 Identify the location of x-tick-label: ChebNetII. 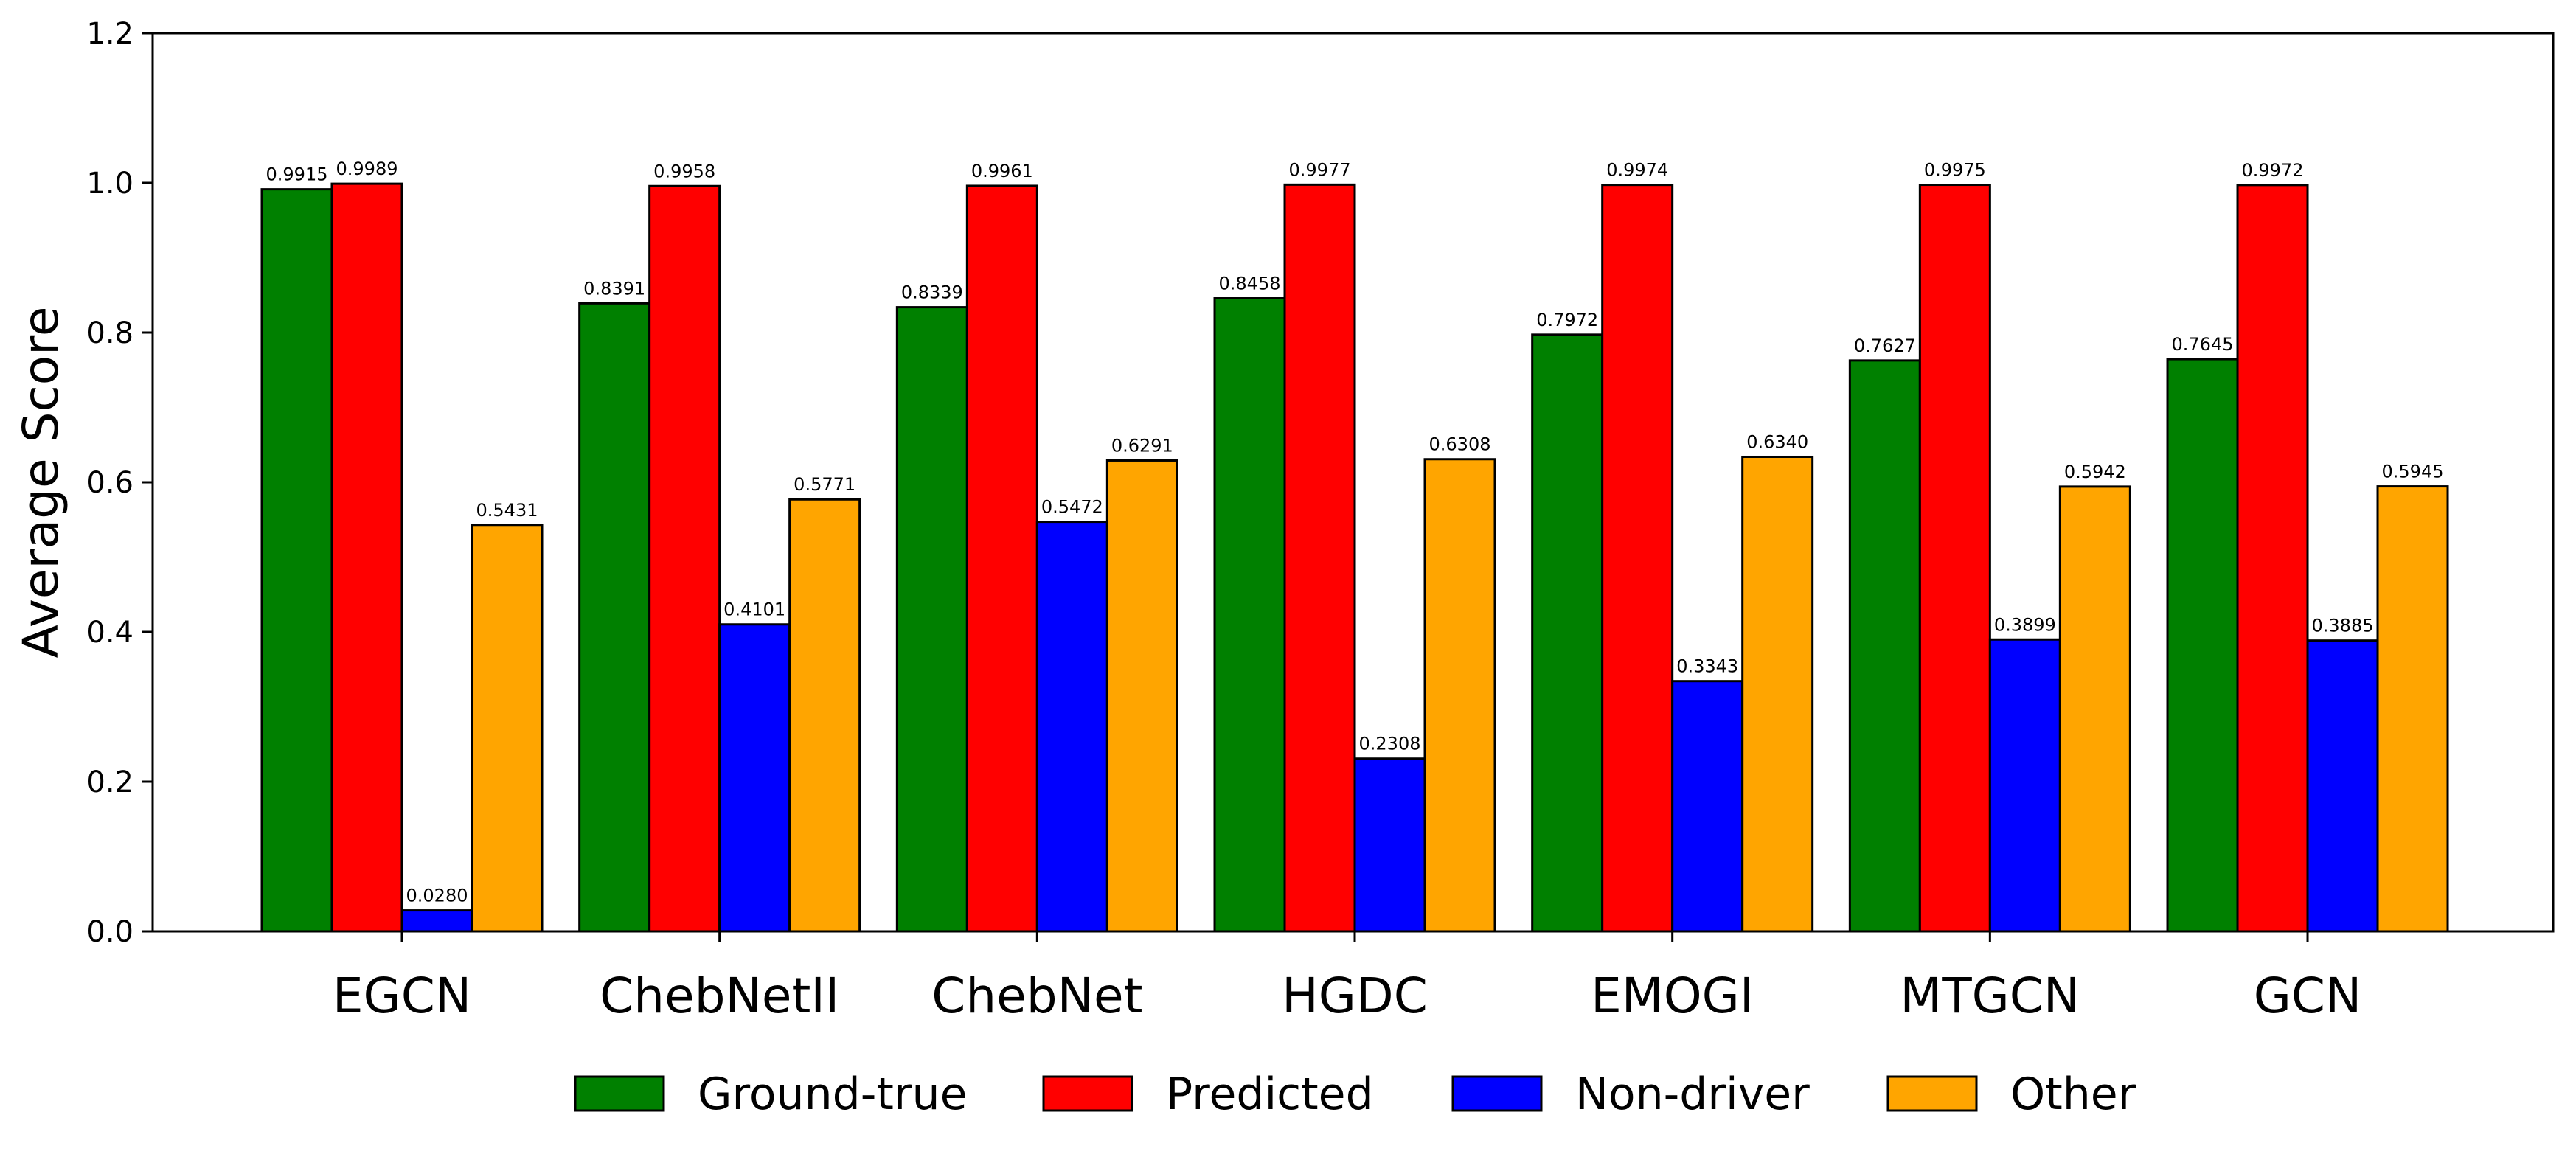
(719, 995).